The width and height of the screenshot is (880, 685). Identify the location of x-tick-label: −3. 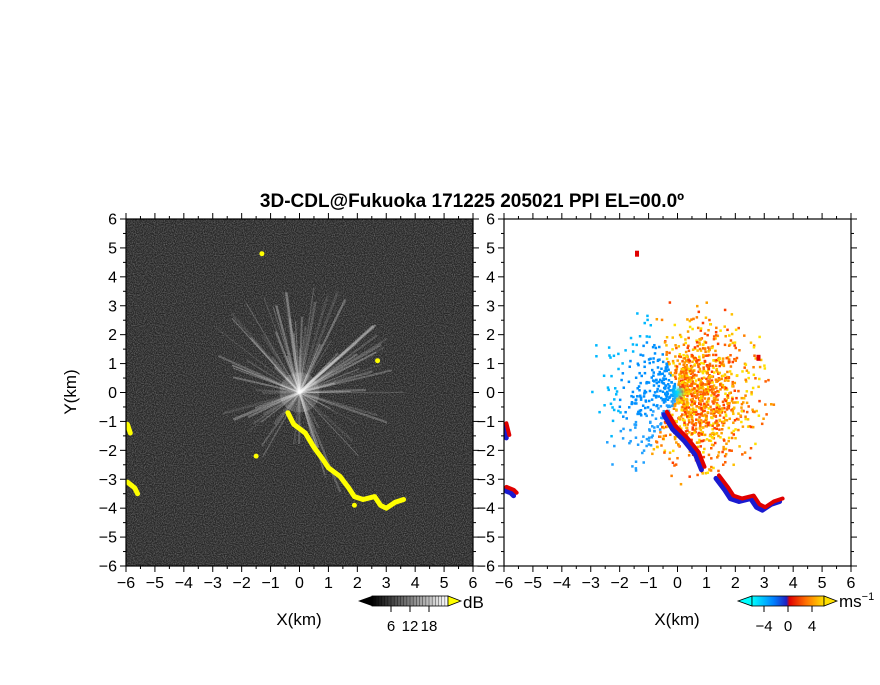
(591, 583).